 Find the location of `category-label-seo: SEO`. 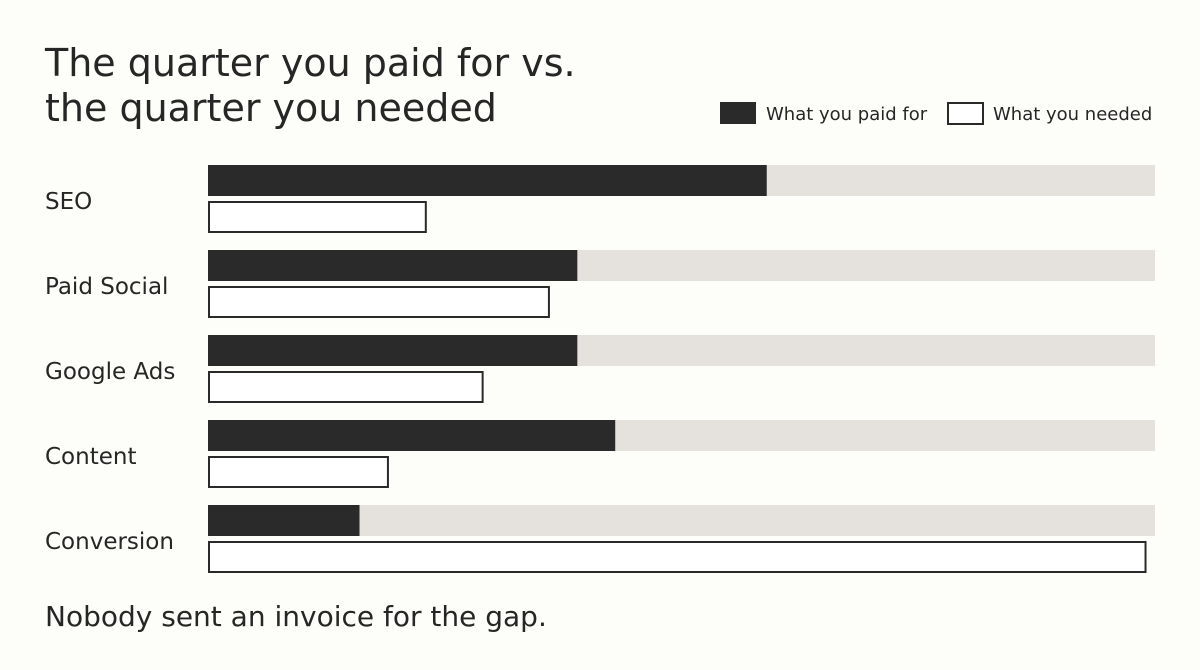

category-label-seo: SEO is located at coordinates (68, 202).